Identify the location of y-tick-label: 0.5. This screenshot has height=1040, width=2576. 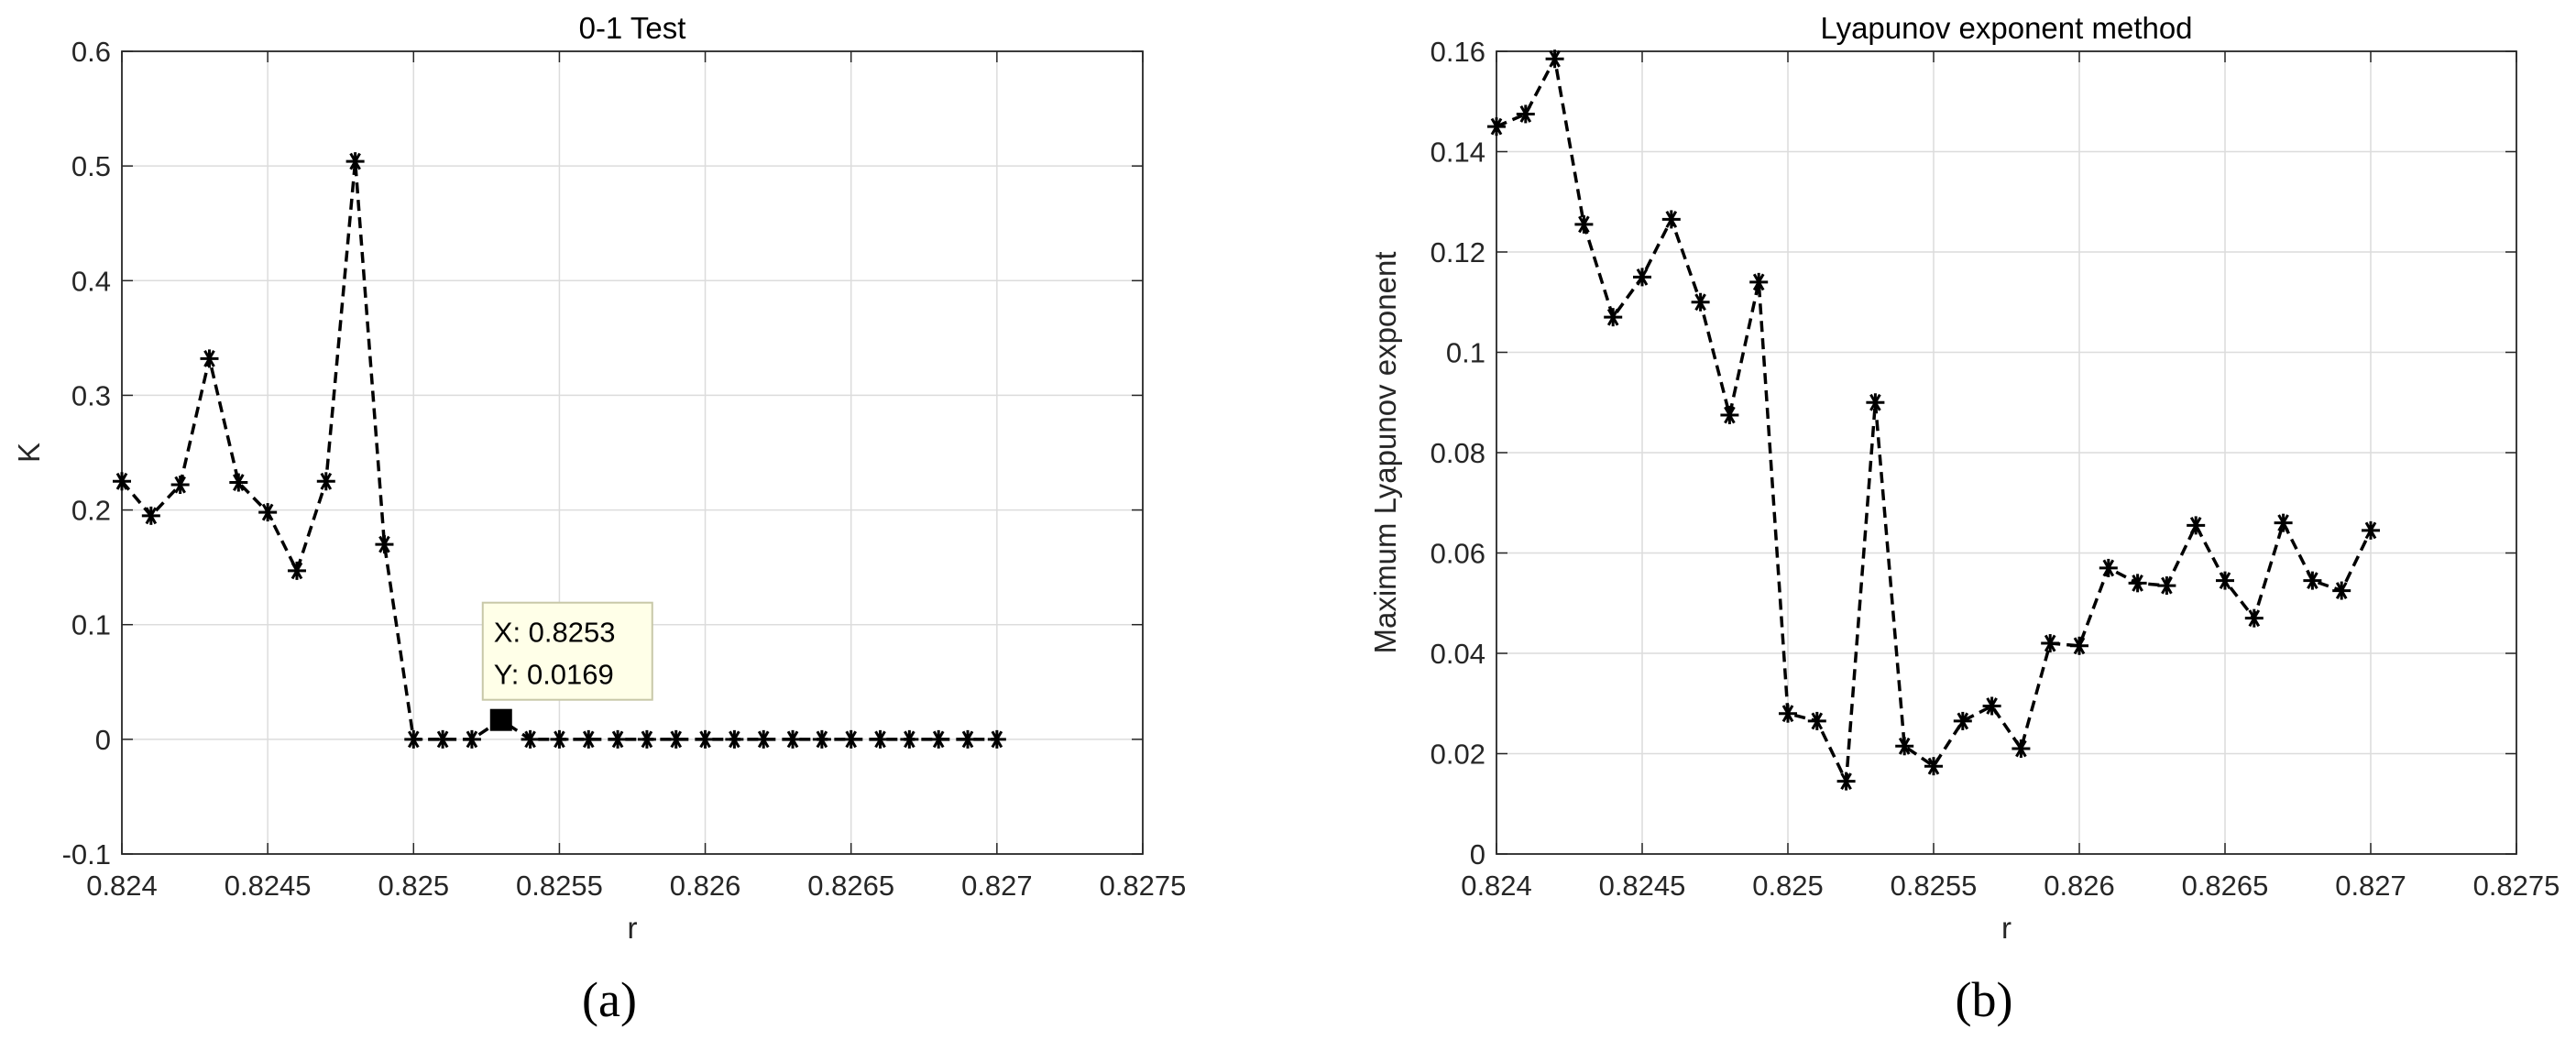
(91, 166).